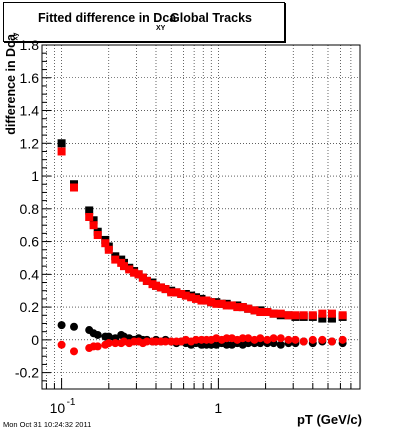 Image resolution: width=400 pixels, height=433 pixels. Describe the element at coordinates (30, 45) in the screenshot. I see `y-tick-label: 1.8` at that location.